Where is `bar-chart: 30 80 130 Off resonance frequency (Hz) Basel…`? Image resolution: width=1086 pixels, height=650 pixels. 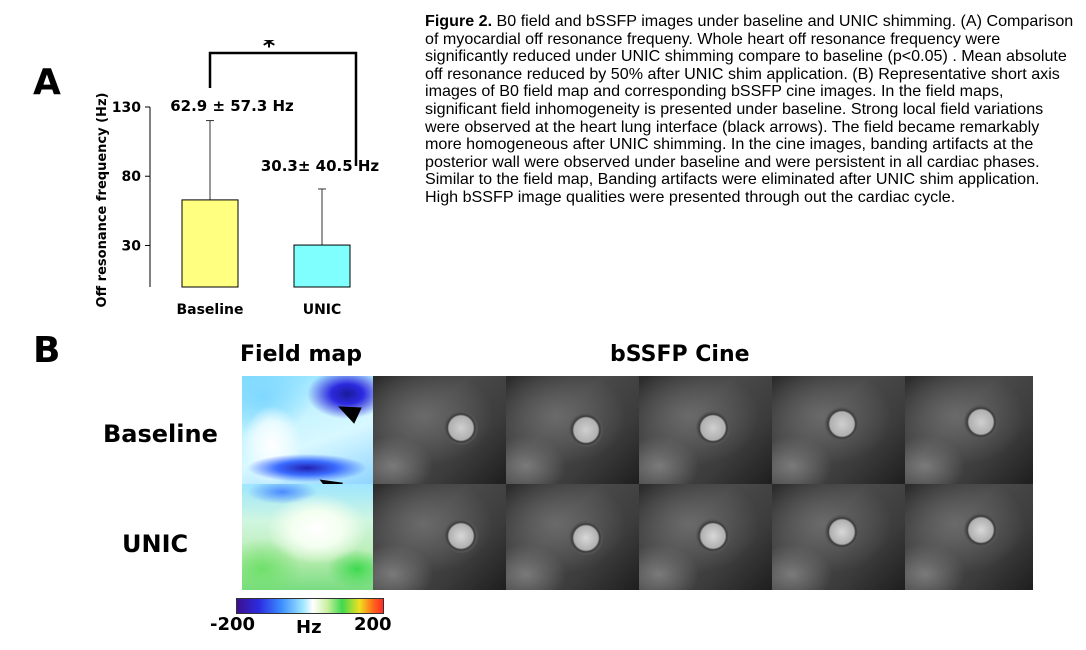
bar-chart: 30 80 130 Off resonance frequency (Hz) Basel… is located at coordinates (240, 185).